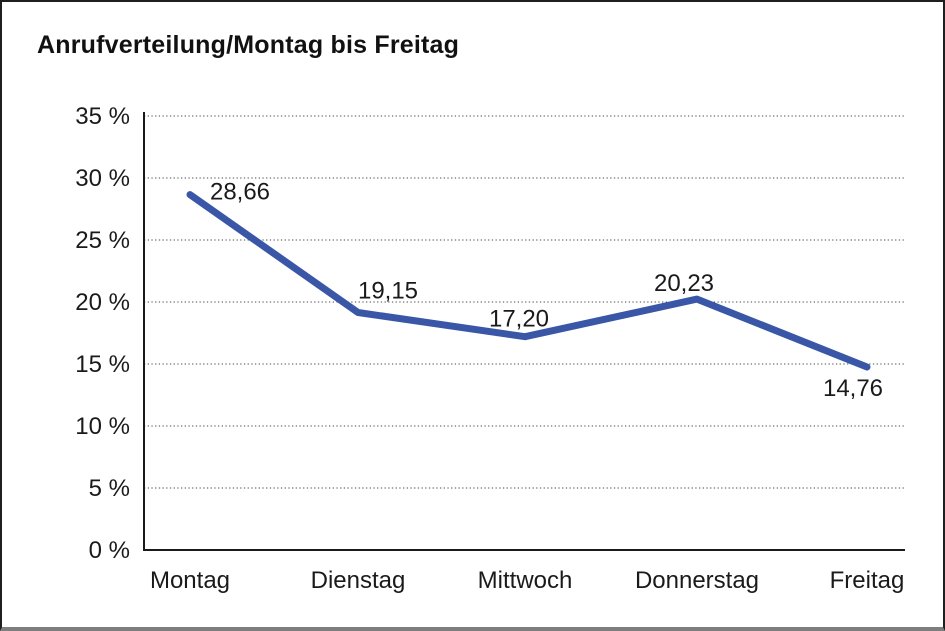 The height and width of the screenshot is (631, 945). Describe the element at coordinates (248, 45) in the screenshot. I see `chart-title: Anrufverteilung/Montag bis Freitag` at that location.